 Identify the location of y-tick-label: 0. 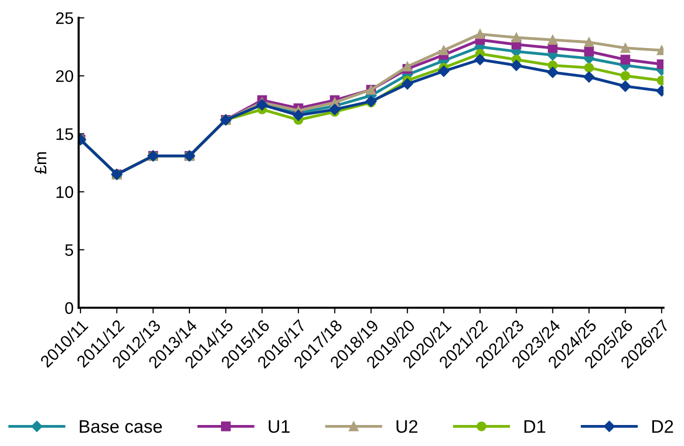
(69, 308).